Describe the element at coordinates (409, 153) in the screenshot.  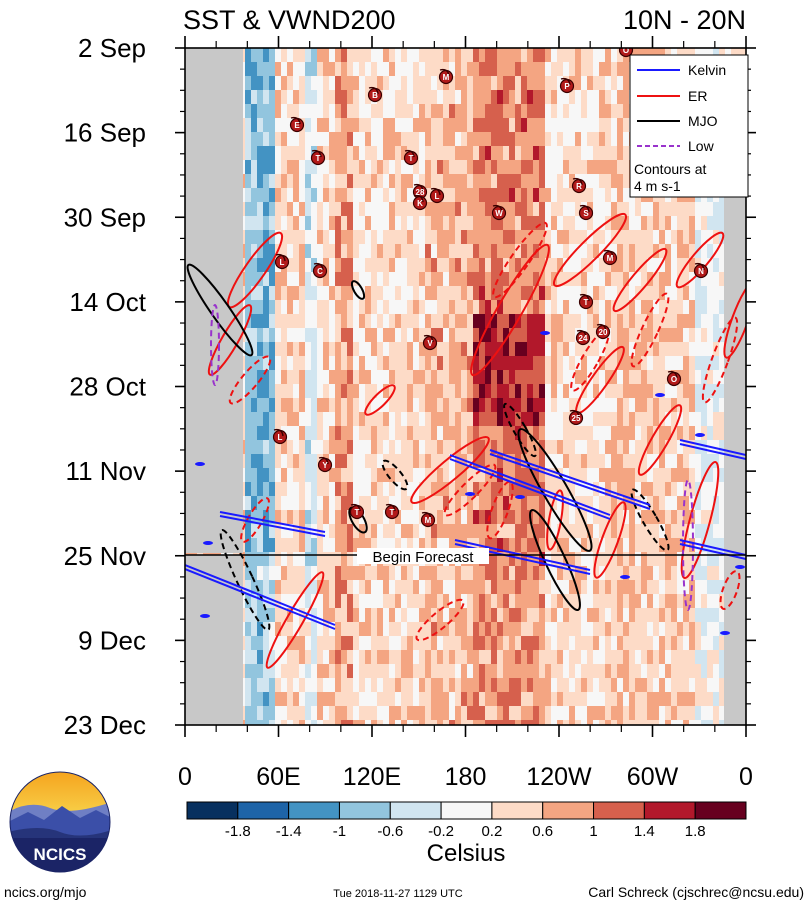
I see `storm-arm` at that location.